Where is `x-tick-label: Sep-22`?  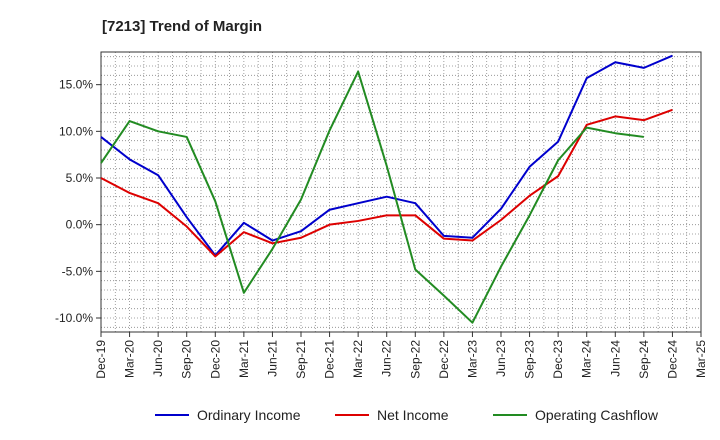
x-tick-label: Sep-22 is located at coordinates (415, 359).